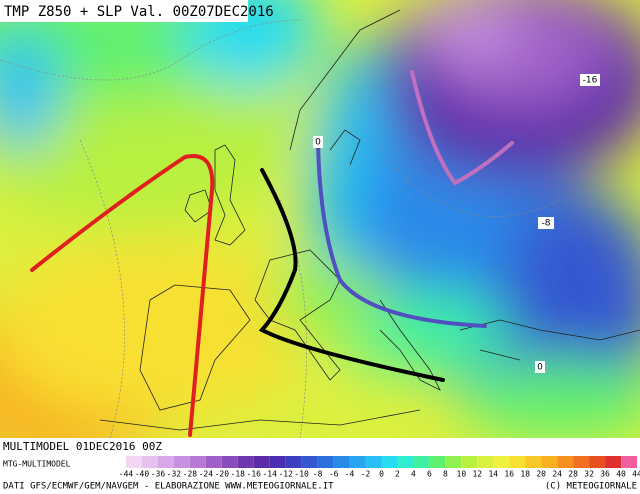 Image resolution: width=640 pixels, height=494 pixels. I want to click on legend-label: -16, so click(254, 474).